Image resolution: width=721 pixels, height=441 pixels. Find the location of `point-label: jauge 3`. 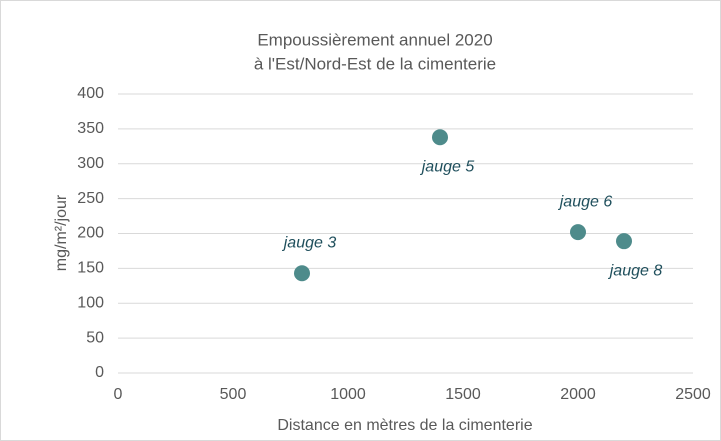

point-label: jauge 3 is located at coordinates (309, 242).